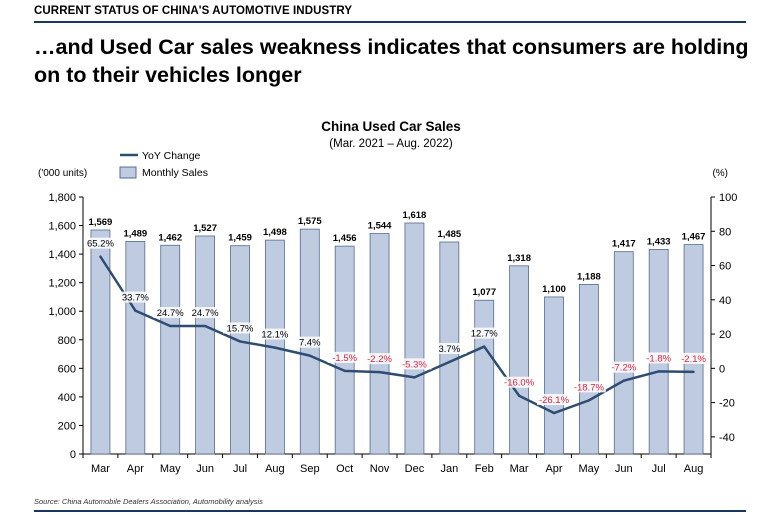 This screenshot has height=517, width=781. I want to click on x-tick-label: Jul, so click(659, 469).